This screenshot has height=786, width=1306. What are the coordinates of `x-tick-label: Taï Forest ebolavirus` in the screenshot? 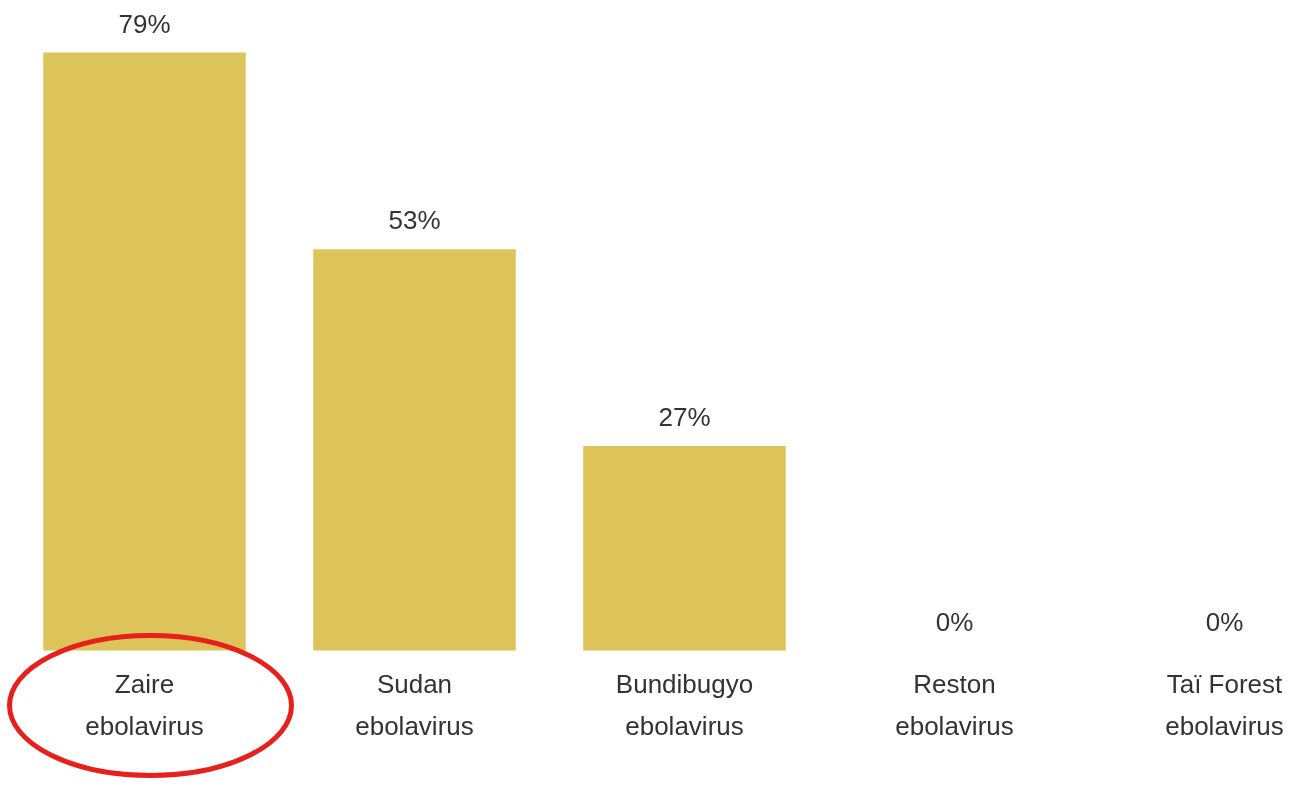 It's located at (1224, 704).